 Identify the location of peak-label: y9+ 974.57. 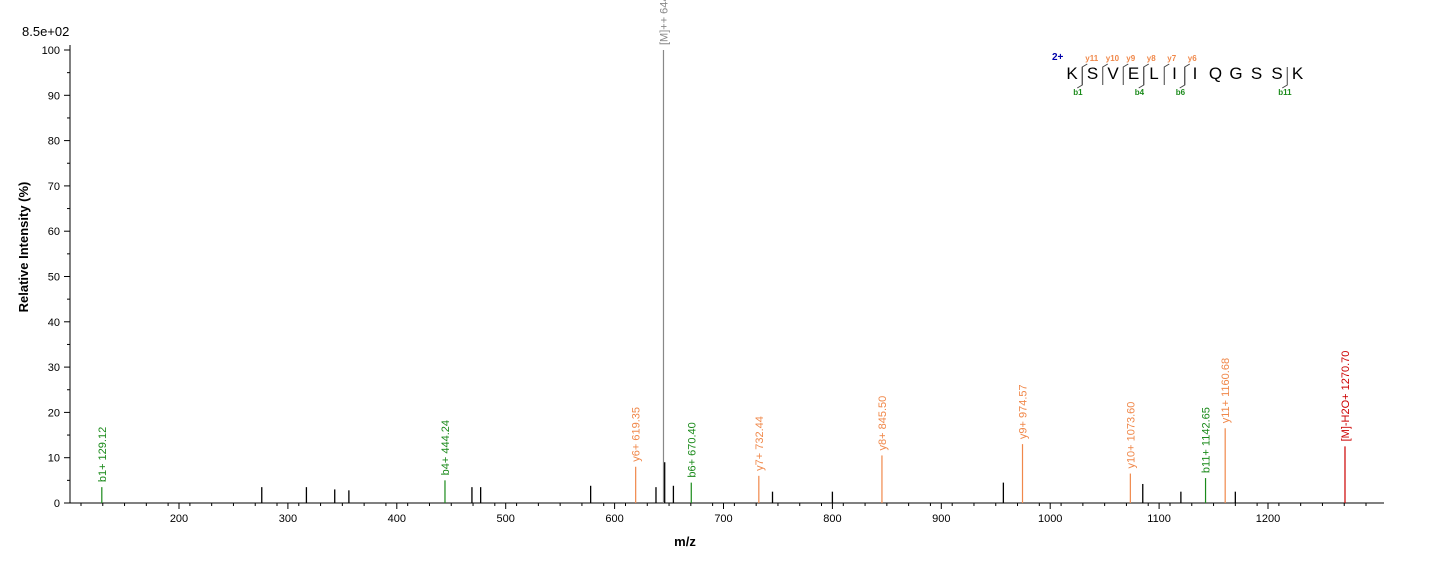
(1024, 411).